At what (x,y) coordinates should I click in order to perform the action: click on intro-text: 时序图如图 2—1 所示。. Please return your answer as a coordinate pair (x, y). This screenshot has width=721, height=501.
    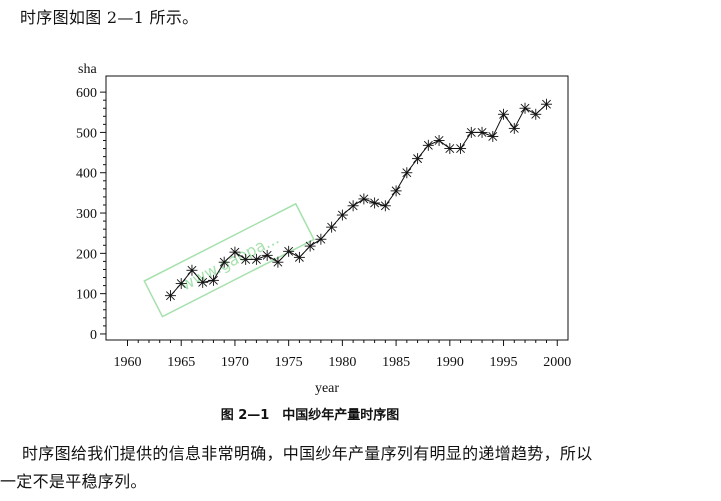
    Looking at the image, I should click on (109, 17).